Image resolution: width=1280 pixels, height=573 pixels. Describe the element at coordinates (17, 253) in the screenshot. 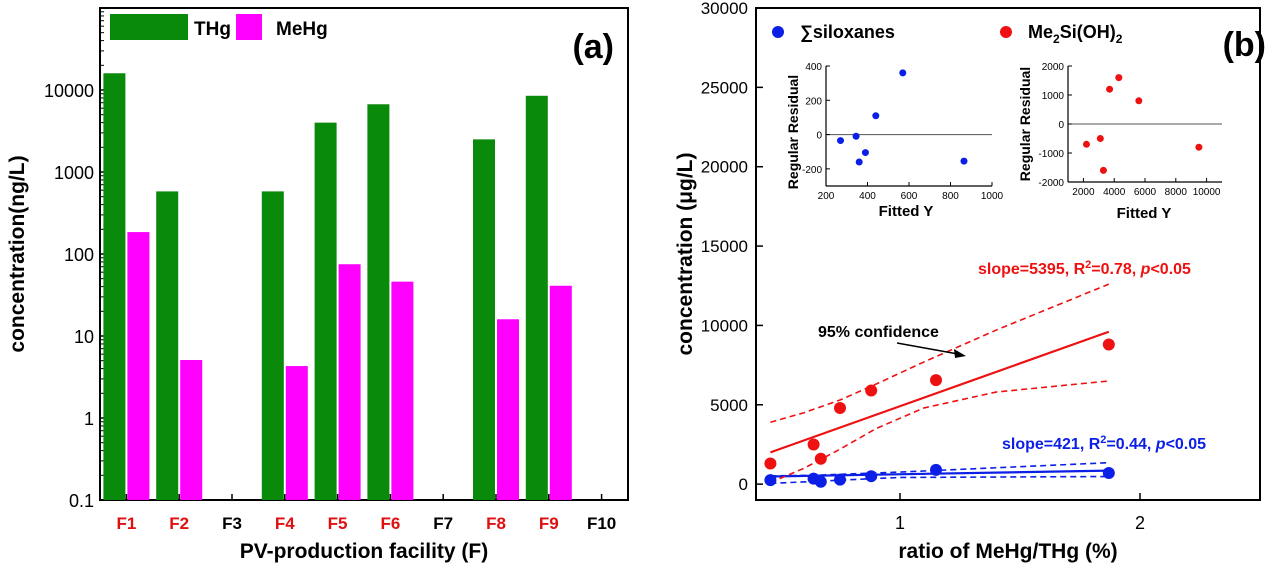

I see `panel-a-y-axis-title: concentration(ng/L)` at that location.